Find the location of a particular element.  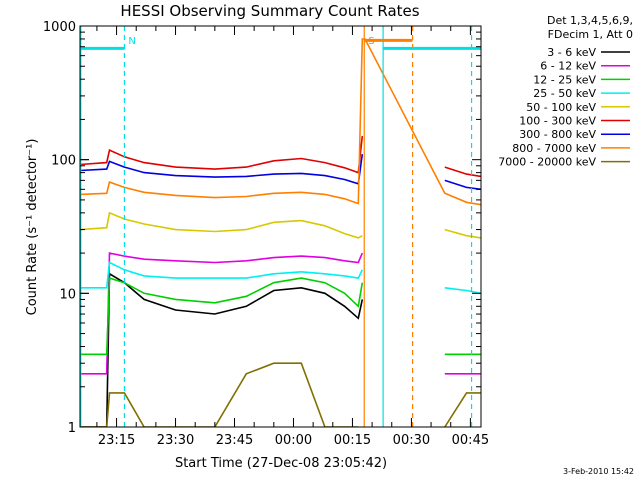

x-tick-label-4: 00:15 is located at coordinates (352, 440).